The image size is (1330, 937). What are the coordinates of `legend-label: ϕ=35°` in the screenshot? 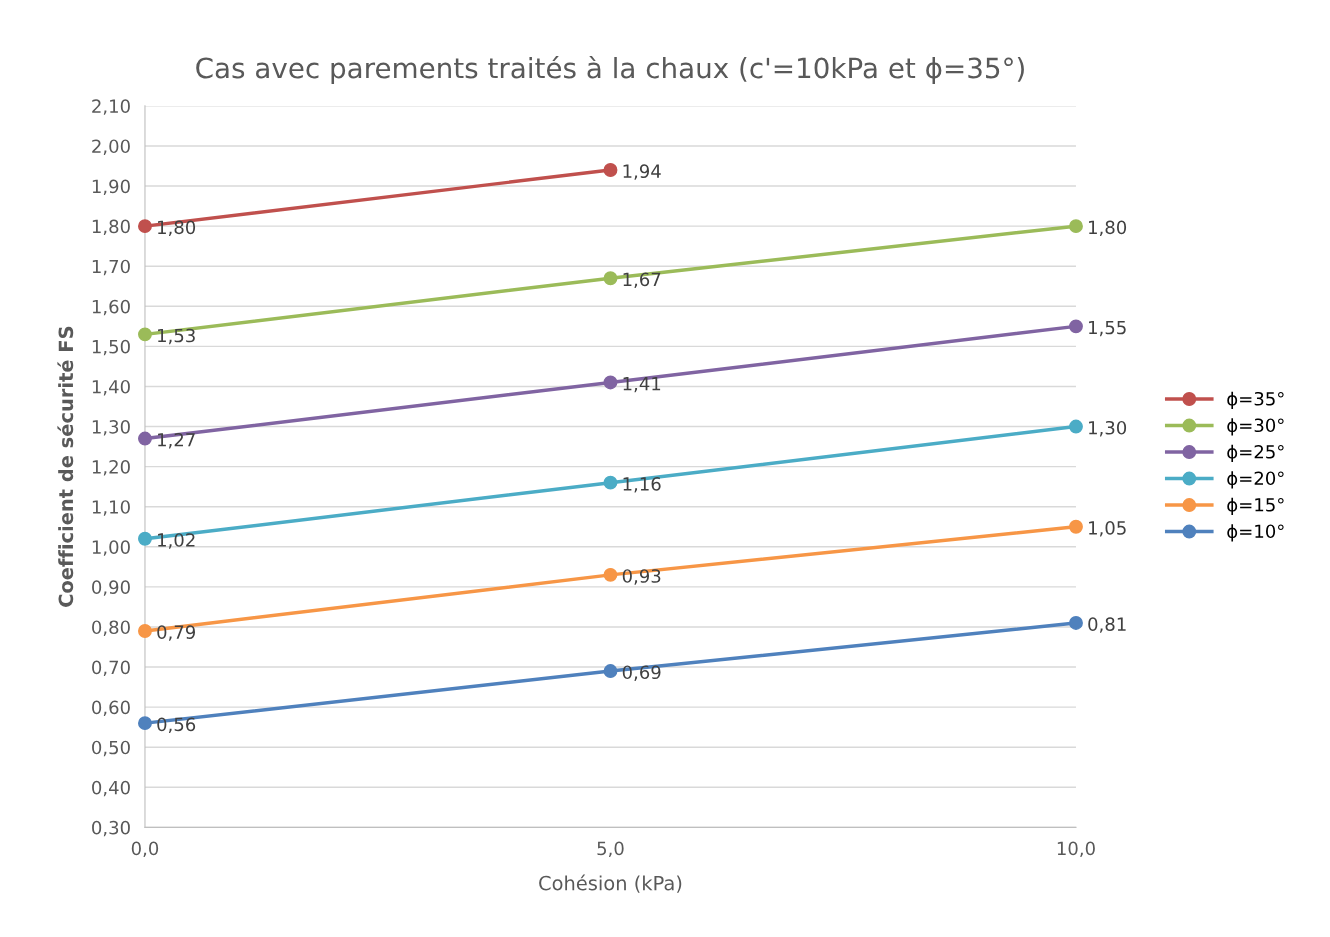 It's located at (1255, 400).